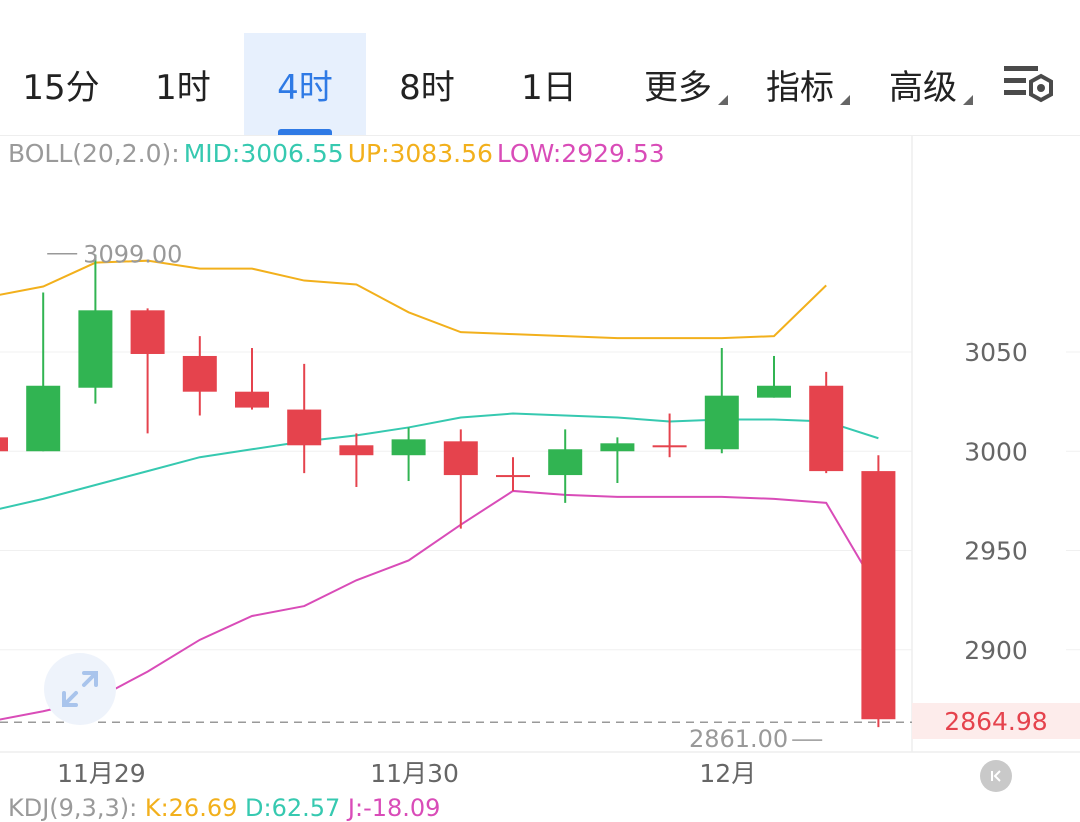 Image resolution: width=1080 pixels, height=822 pixels. Describe the element at coordinates (738, 739) in the screenshot. I see `min-price-label: 2861.00` at that location.